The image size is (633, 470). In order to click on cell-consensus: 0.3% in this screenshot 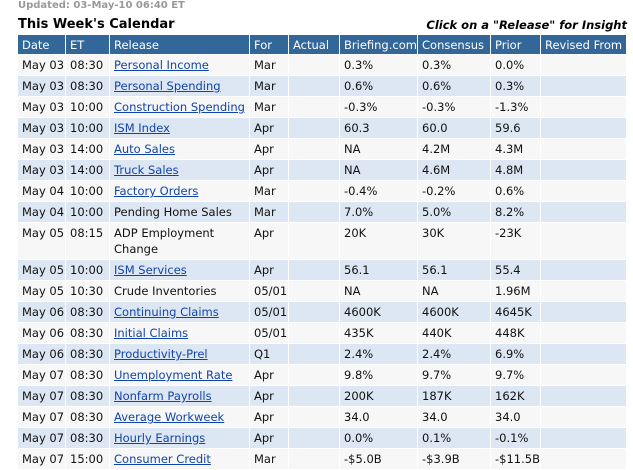, I will do `click(454, 65)`.